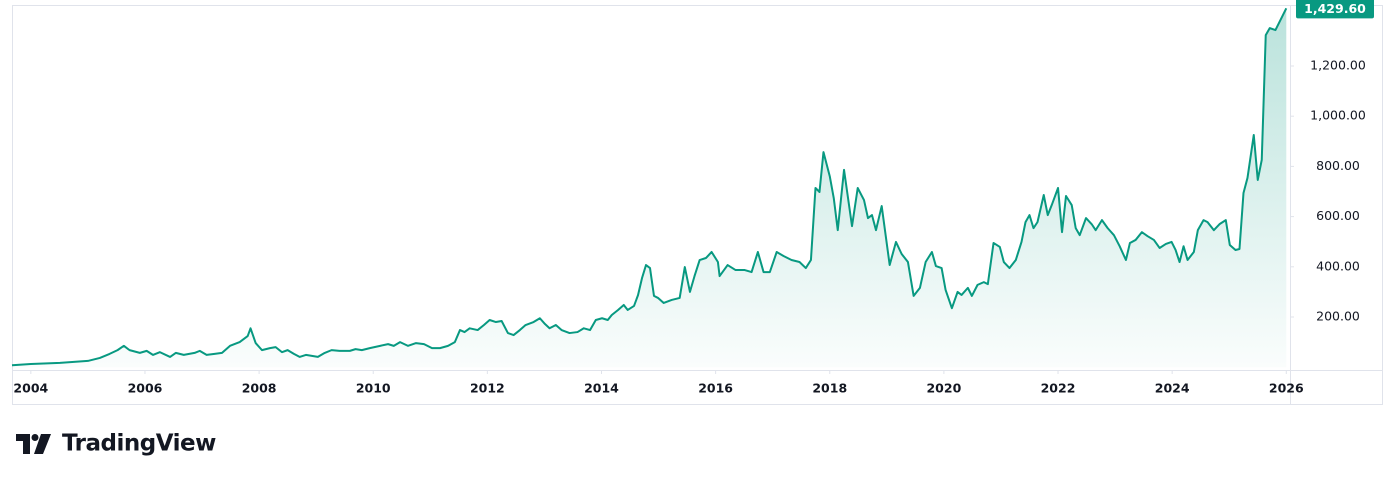 This screenshot has height=485, width=1394. I want to click on x-tick-label: 2006, so click(145, 388).